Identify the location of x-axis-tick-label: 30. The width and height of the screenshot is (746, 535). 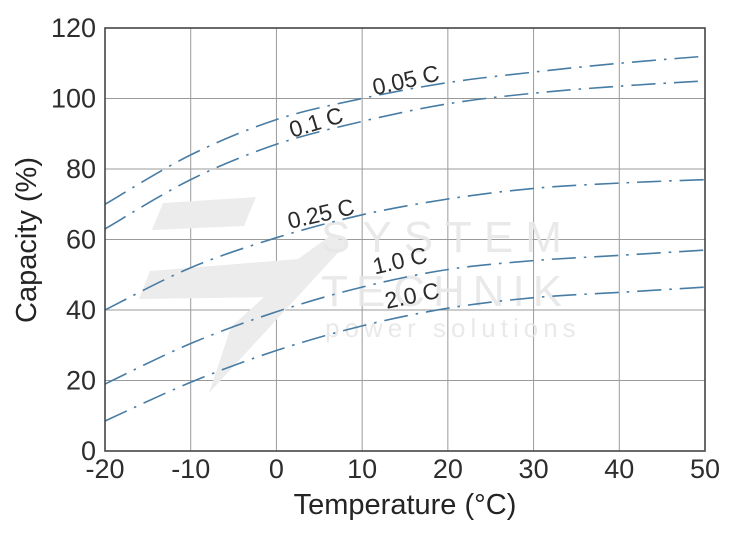
(534, 469).